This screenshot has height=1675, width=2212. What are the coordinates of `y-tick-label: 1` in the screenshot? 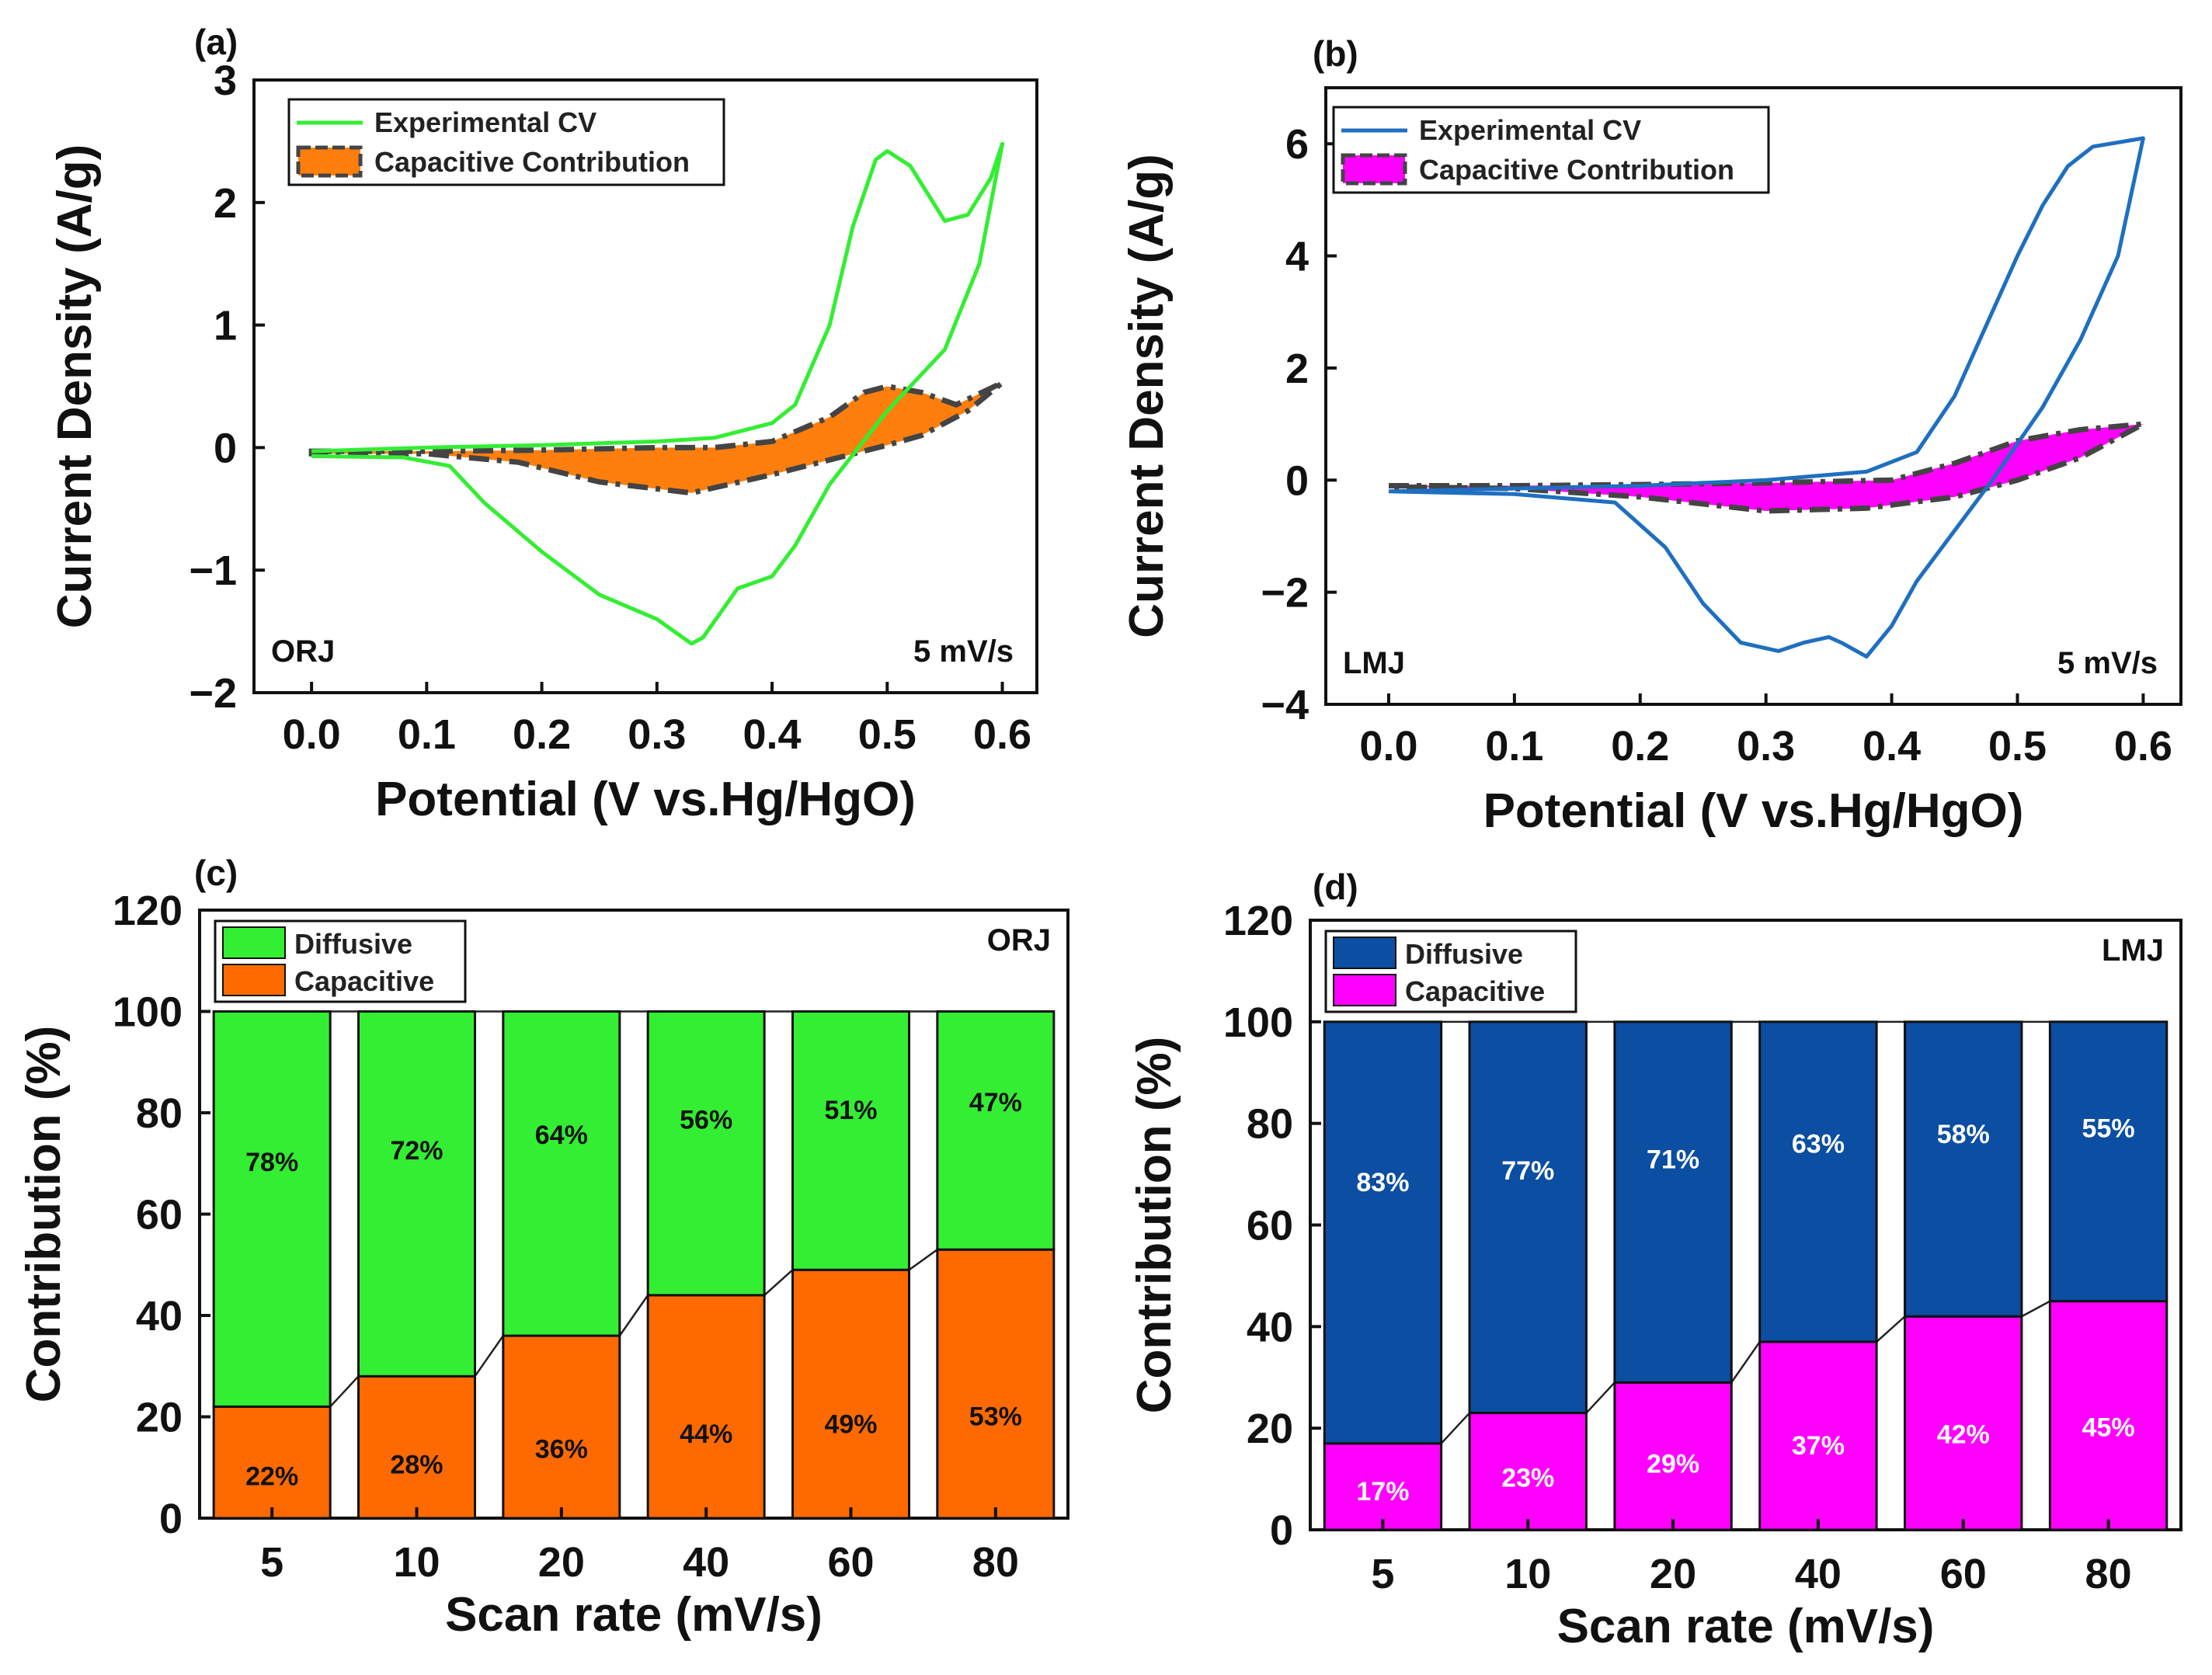 It's located at (225, 326).